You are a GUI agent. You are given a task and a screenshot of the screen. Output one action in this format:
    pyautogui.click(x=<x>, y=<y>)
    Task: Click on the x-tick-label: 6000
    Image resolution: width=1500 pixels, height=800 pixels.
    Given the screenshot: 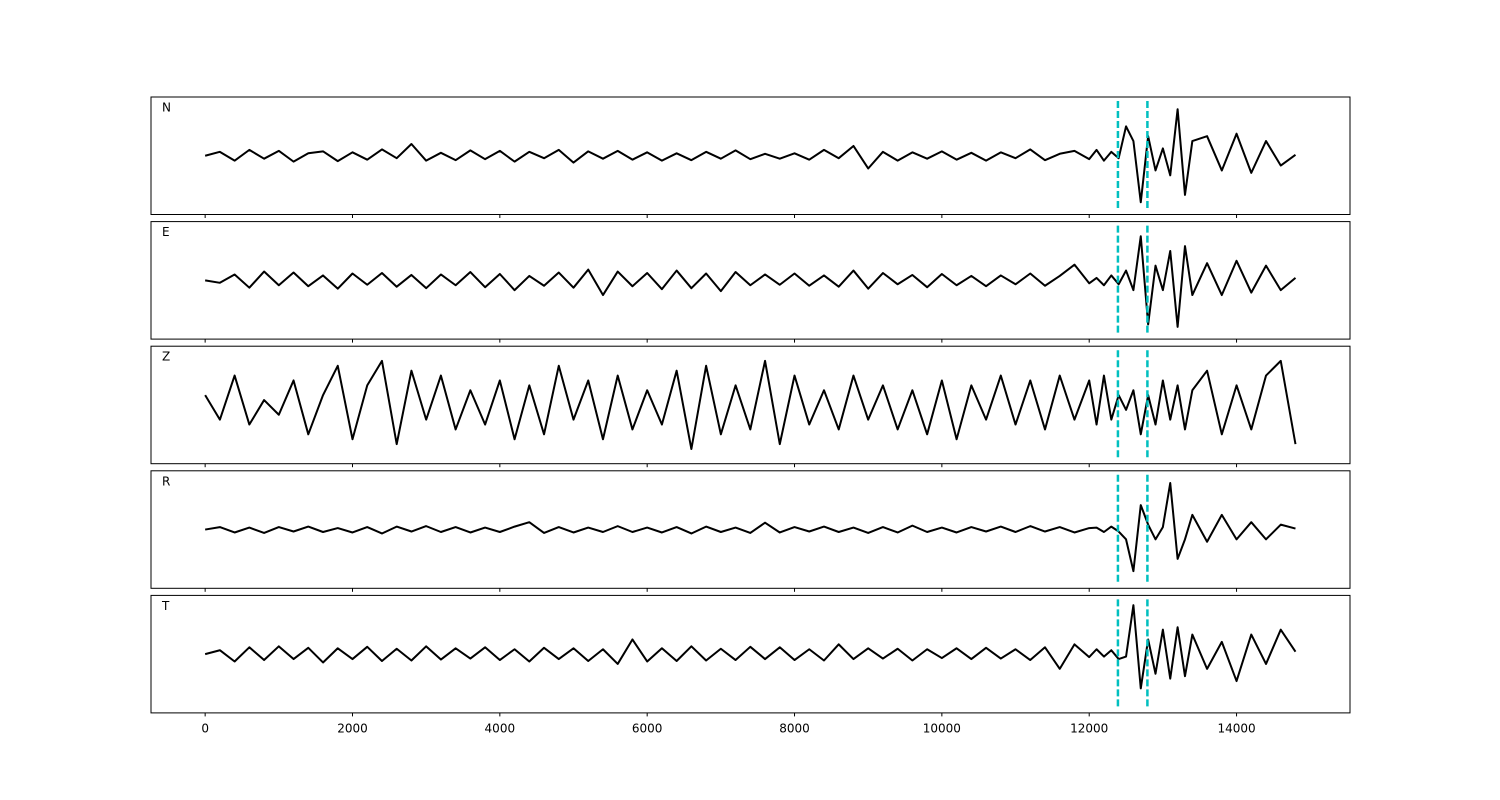 What is the action you would take?
    pyautogui.click(x=647, y=728)
    